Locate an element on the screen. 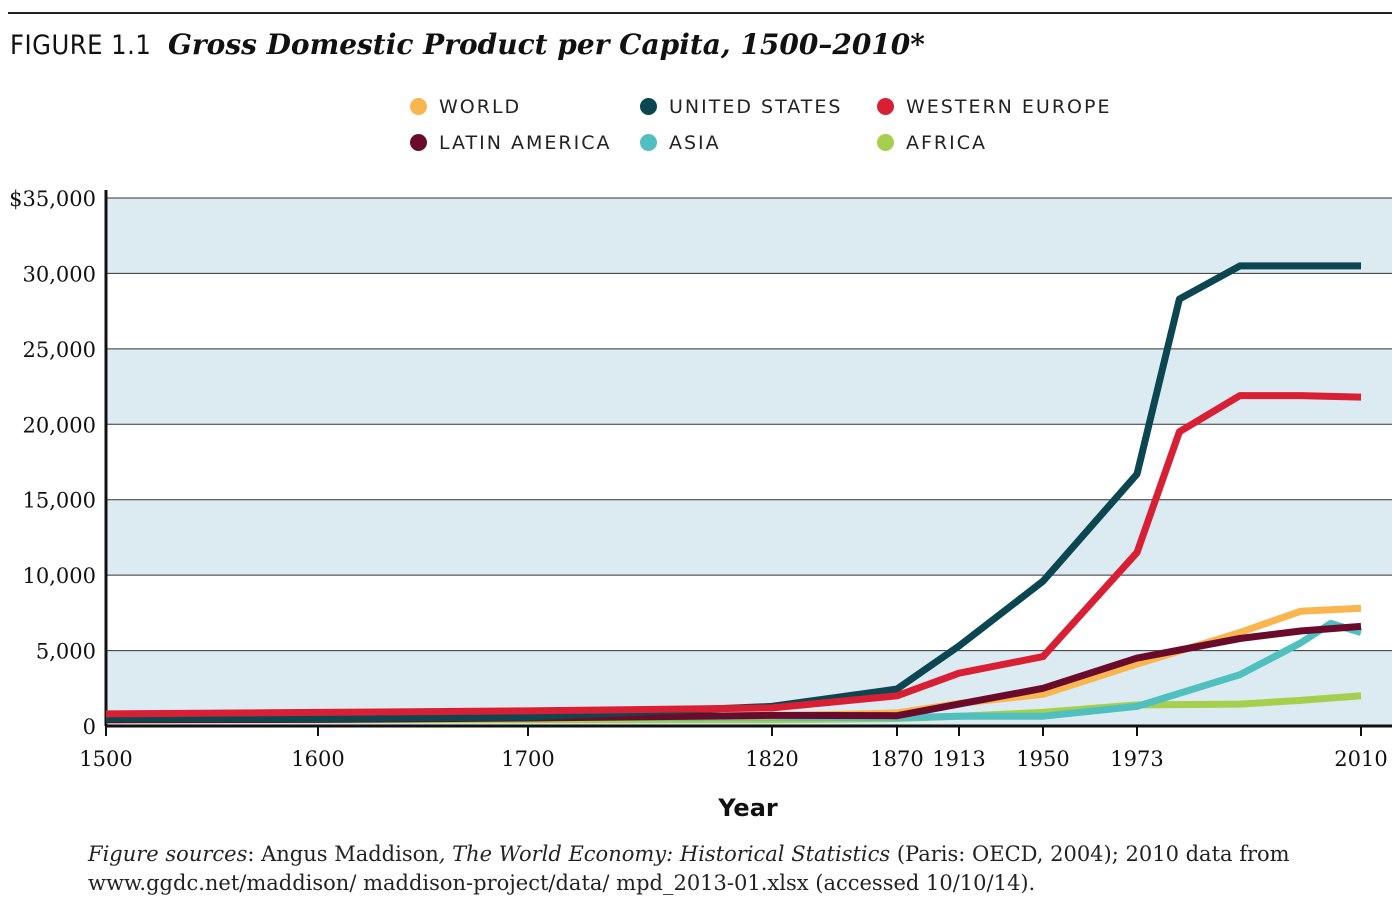 The image size is (1400, 910). x-tick-label: 1870 is located at coordinates (896, 759).